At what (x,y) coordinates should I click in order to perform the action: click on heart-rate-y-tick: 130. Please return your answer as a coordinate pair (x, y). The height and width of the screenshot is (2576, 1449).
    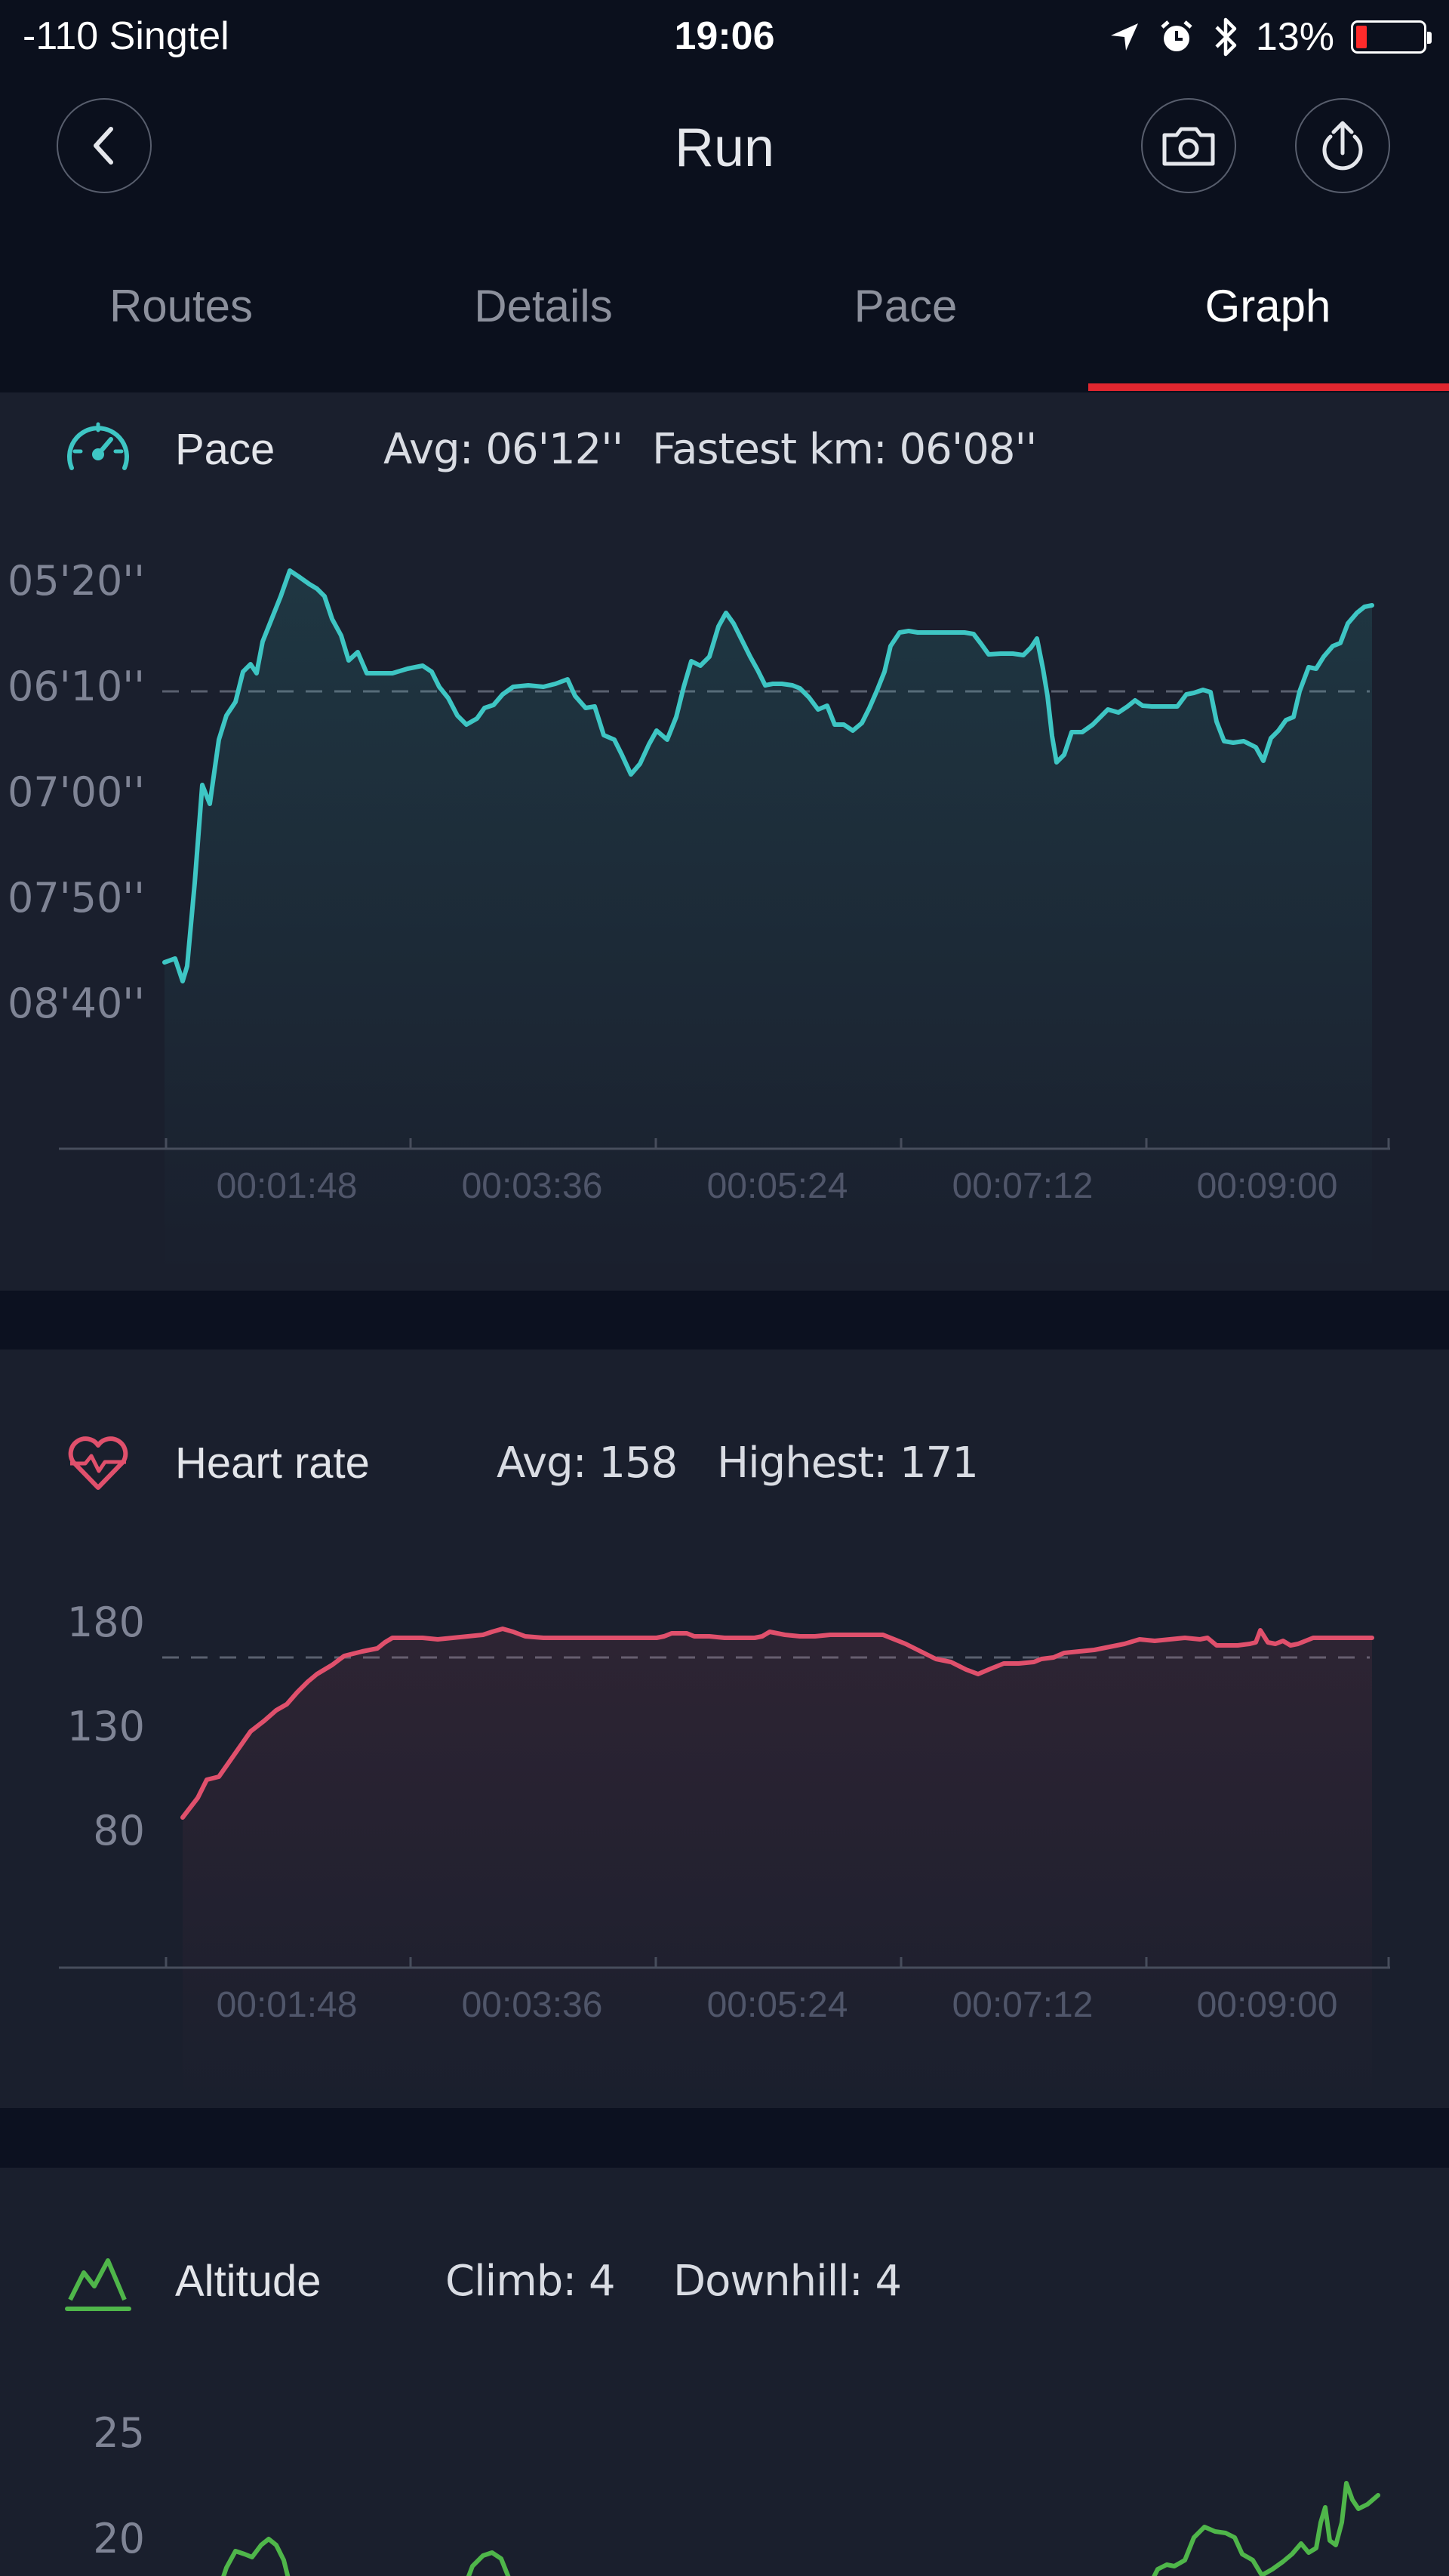
    Looking at the image, I should click on (106, 1727).